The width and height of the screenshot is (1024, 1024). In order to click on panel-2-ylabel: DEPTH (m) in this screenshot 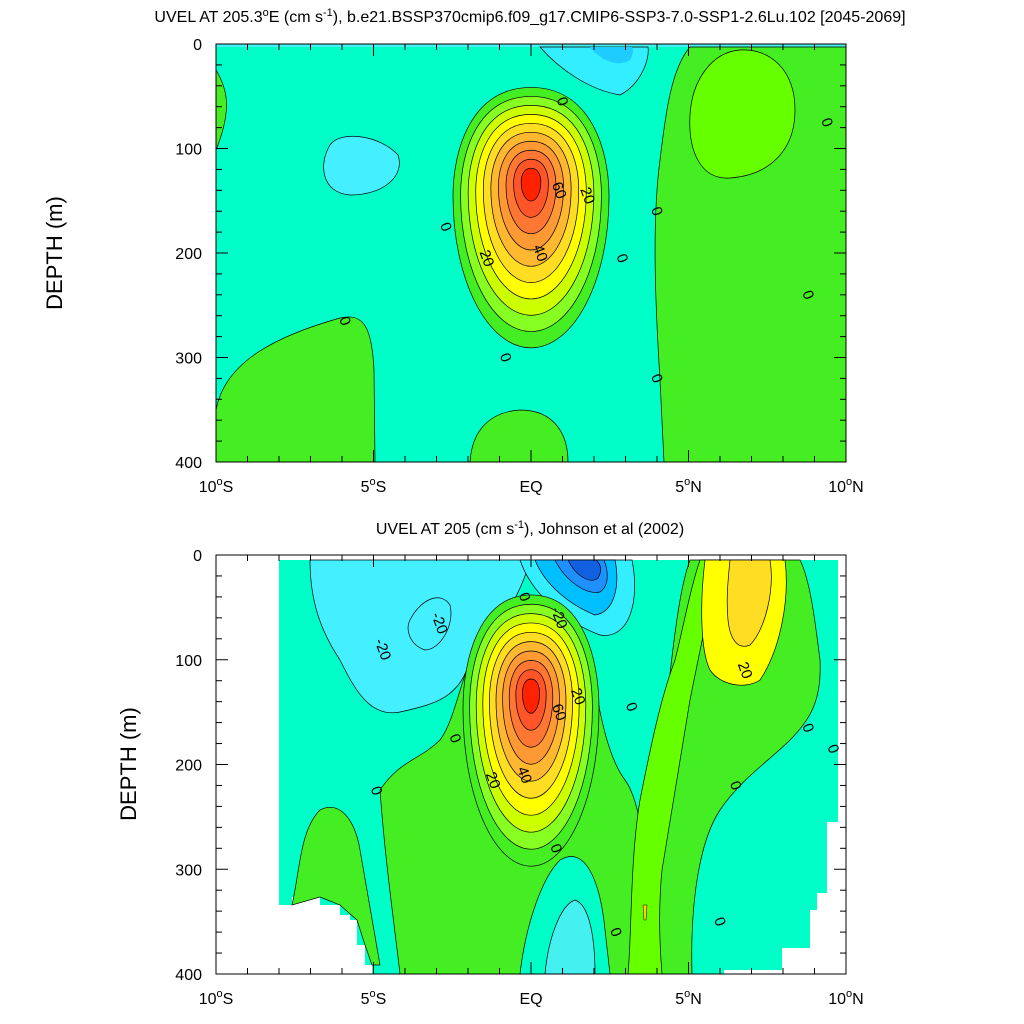, I will do `click(128, 764)`.